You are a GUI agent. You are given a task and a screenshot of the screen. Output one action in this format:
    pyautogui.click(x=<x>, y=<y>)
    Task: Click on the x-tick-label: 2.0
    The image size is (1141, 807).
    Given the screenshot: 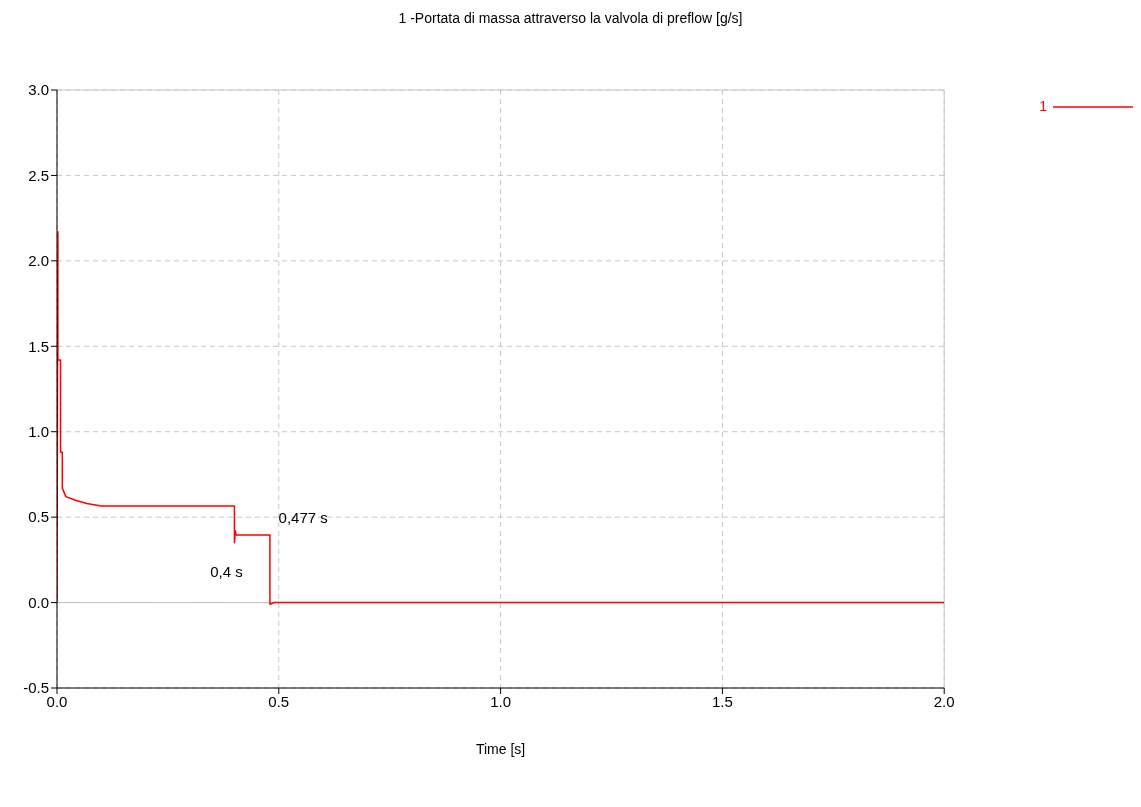 What is the action you would take?
    pyautogui.click(x=944, y=701)
    